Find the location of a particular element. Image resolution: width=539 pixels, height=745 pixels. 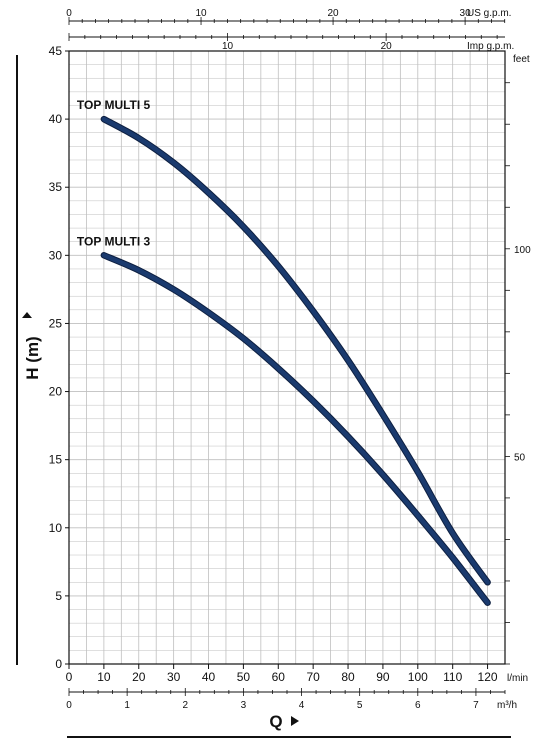

y-axis-title: H (m) is located at coordinates (32, 357).